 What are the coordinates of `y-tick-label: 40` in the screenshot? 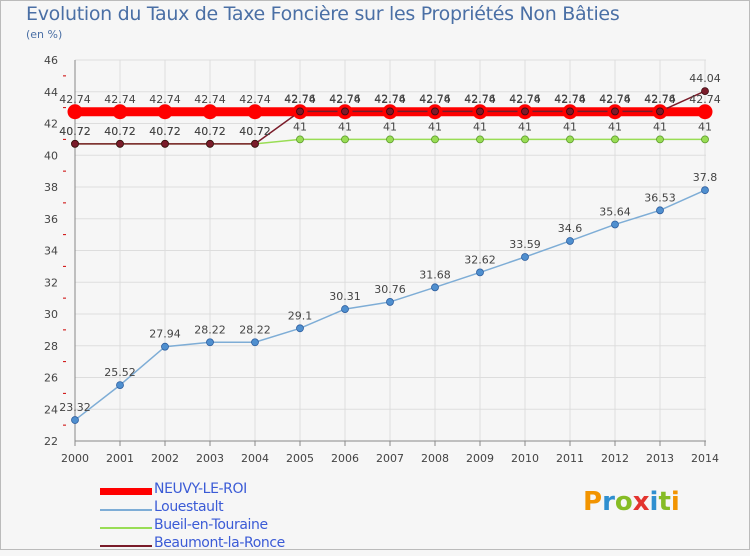 It's located at (51, 155).